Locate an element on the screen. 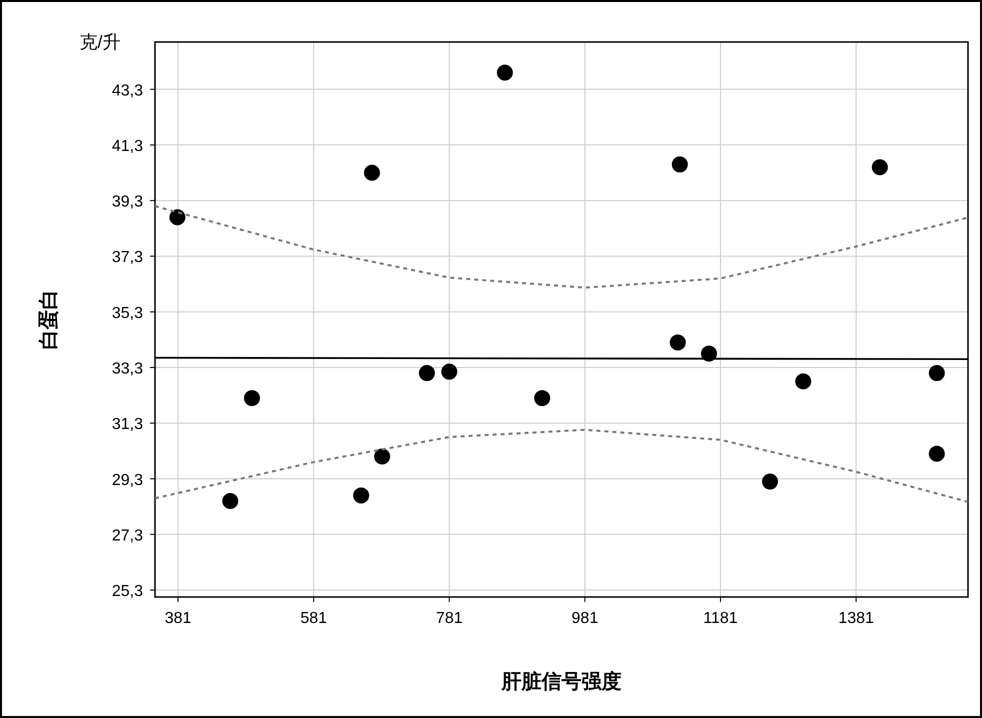  y-tick-label: 27,3 is located at coordinates (128, 535).